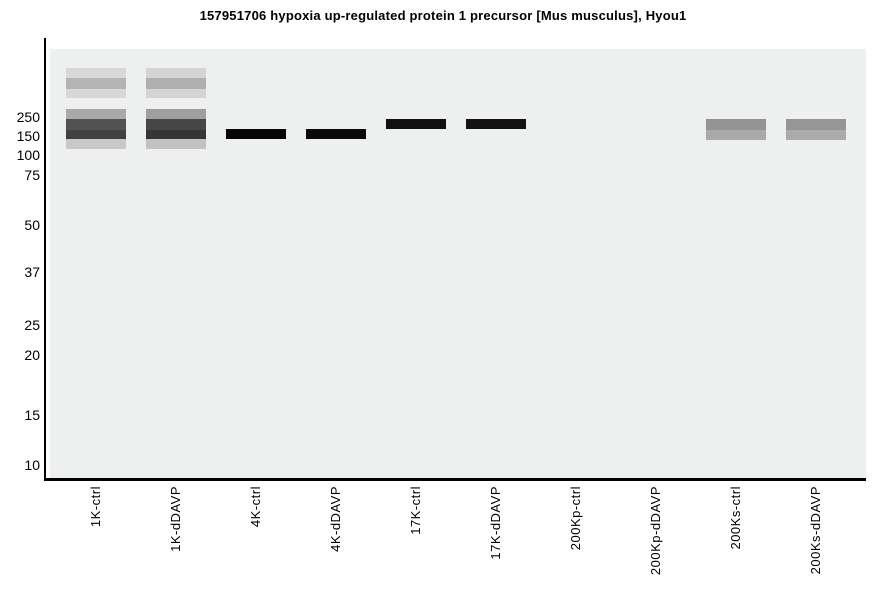  What do you see at coordinates (32, 272) in the screenshot?
I see `y-tick-label: 37` at bounding box center [32, 272].